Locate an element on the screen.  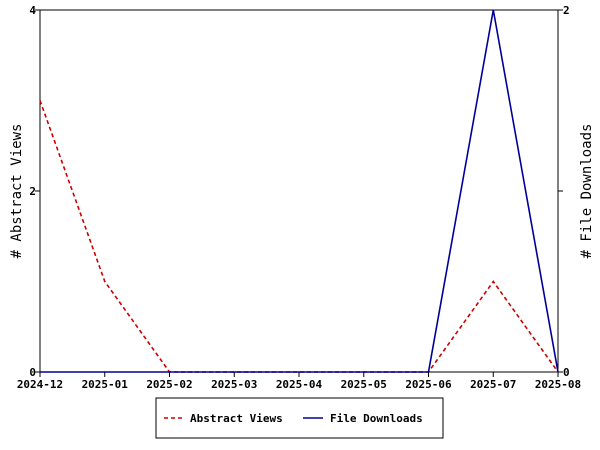
y-axis-right-title: # File Downloads is located at coordinates (587, 191).